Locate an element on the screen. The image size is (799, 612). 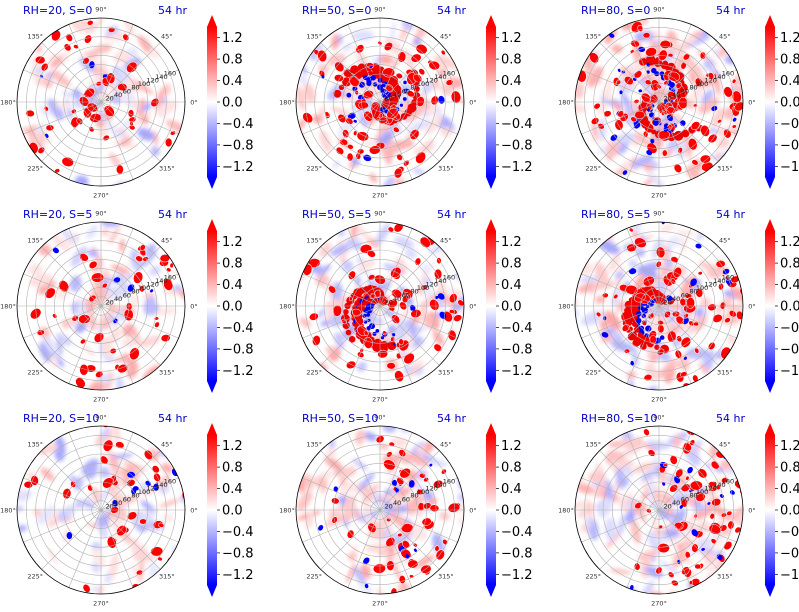
angular-tick-label: 135° is located at coordinates (35, 241).